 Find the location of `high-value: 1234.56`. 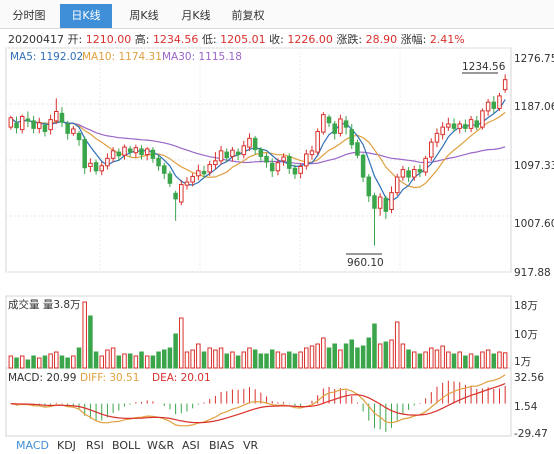

high-value: 1234.56 is located at coordinates (175, 39).